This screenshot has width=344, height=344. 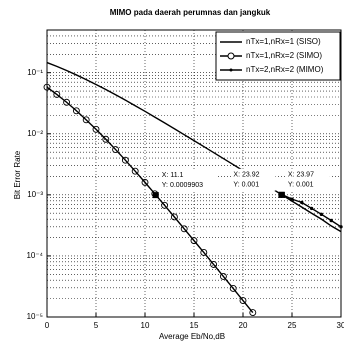 I want to click on datatip-x: X: 11.1, so click(x=173, y=175).